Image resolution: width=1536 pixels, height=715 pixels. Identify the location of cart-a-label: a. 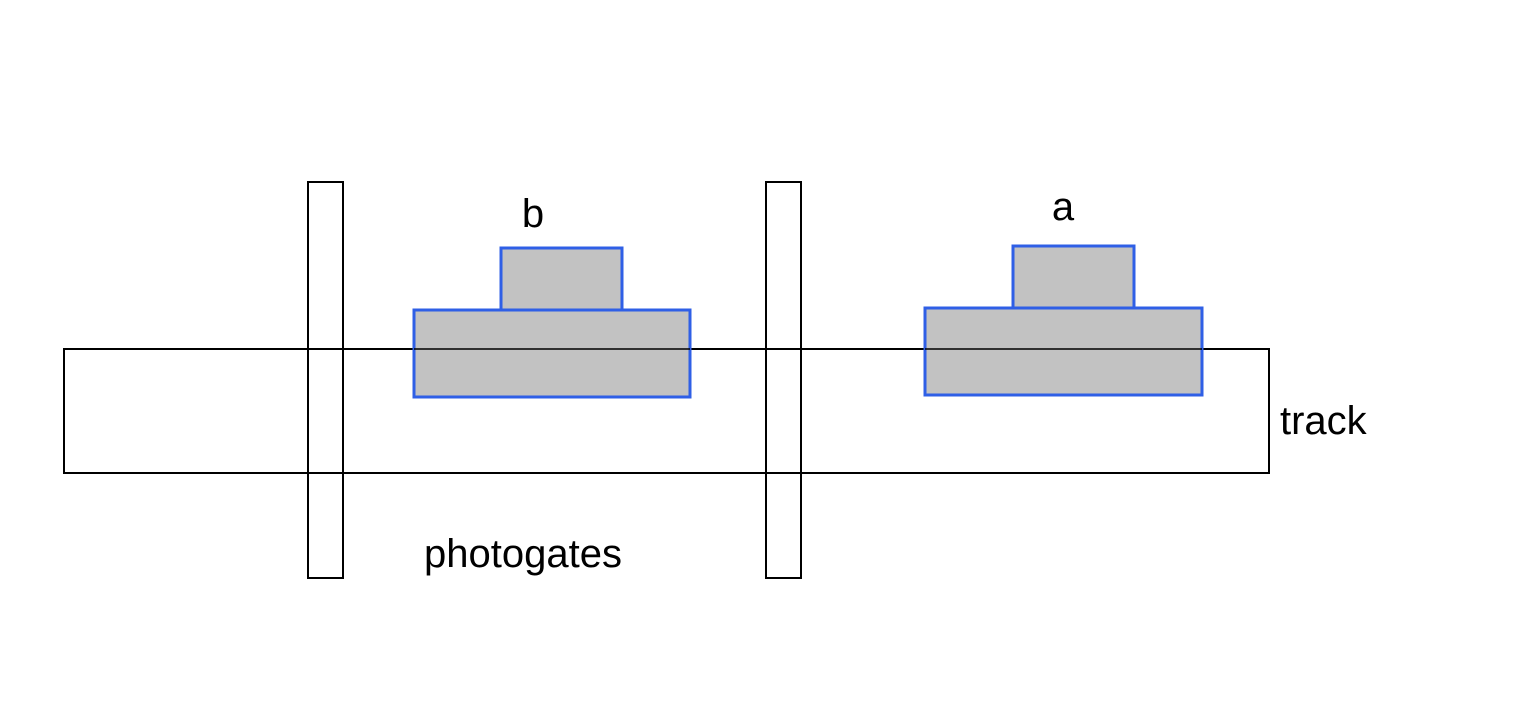
(1063, 207).